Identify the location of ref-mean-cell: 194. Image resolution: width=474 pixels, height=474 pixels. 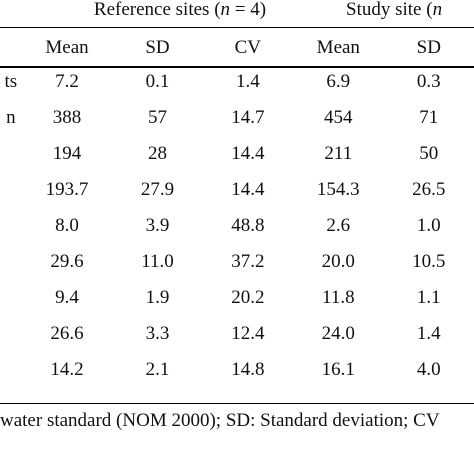
(67, 153).